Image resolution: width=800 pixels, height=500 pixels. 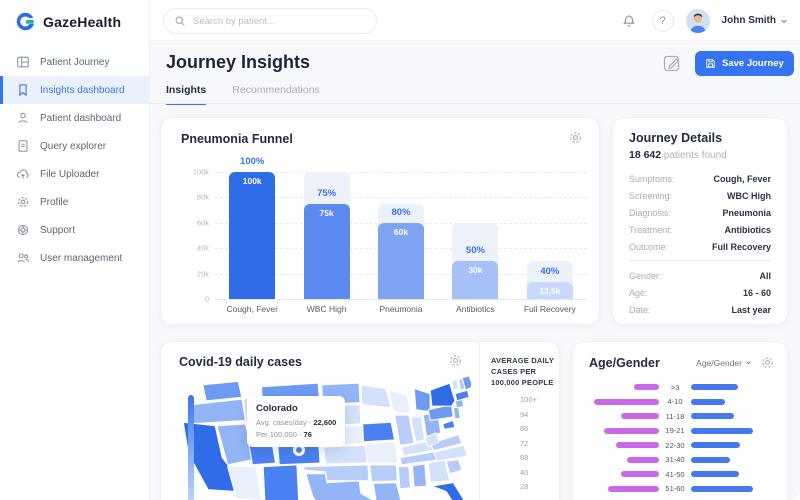 What do you see at coordinates (202, 223) in the screenshot?
I see `y-axis-tick: 60k` at bounding box center [202, 223].